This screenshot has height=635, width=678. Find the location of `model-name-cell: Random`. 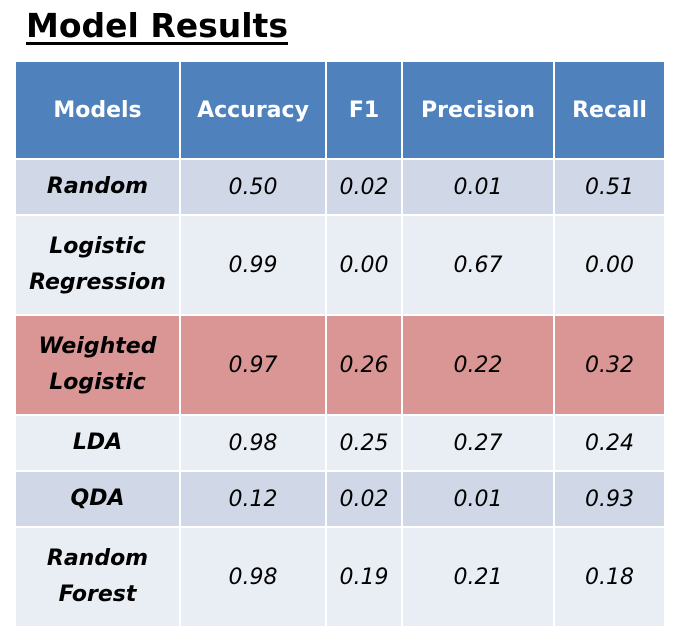

model-name-cell: Random is located at coordinates (97, 187).